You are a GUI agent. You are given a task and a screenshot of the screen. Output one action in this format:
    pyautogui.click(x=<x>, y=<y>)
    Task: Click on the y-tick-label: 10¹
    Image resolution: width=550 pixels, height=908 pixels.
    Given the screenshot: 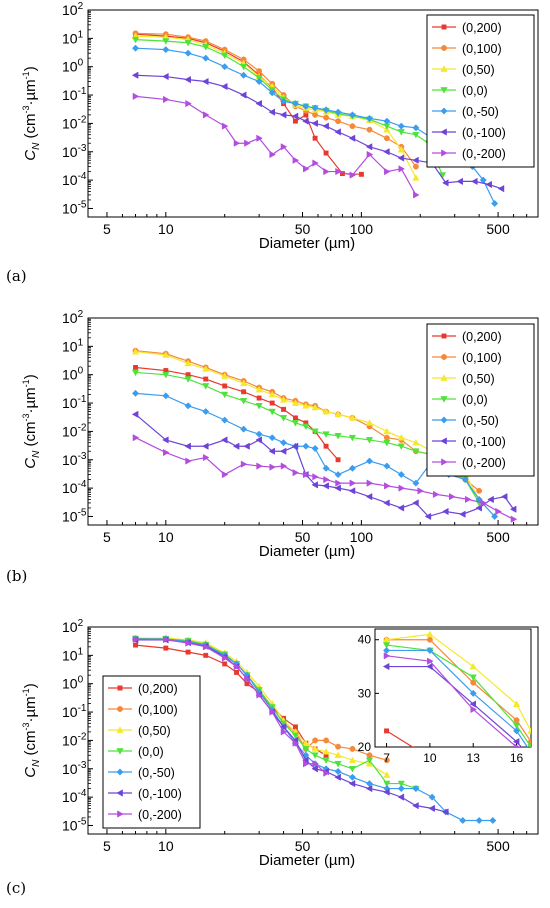 What is the action you would take?
    pyautogui.click(x=73, y=37)
    